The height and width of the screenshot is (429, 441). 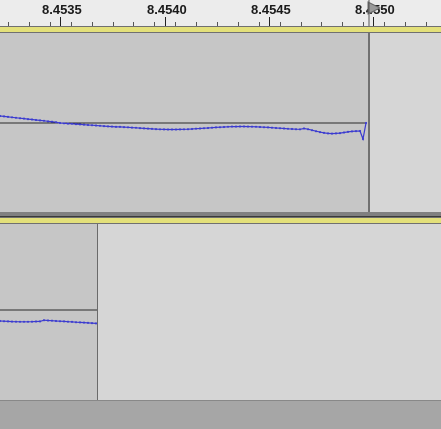 I want to click on tick-label-2: 8.4540, so click(x=167, y=9).